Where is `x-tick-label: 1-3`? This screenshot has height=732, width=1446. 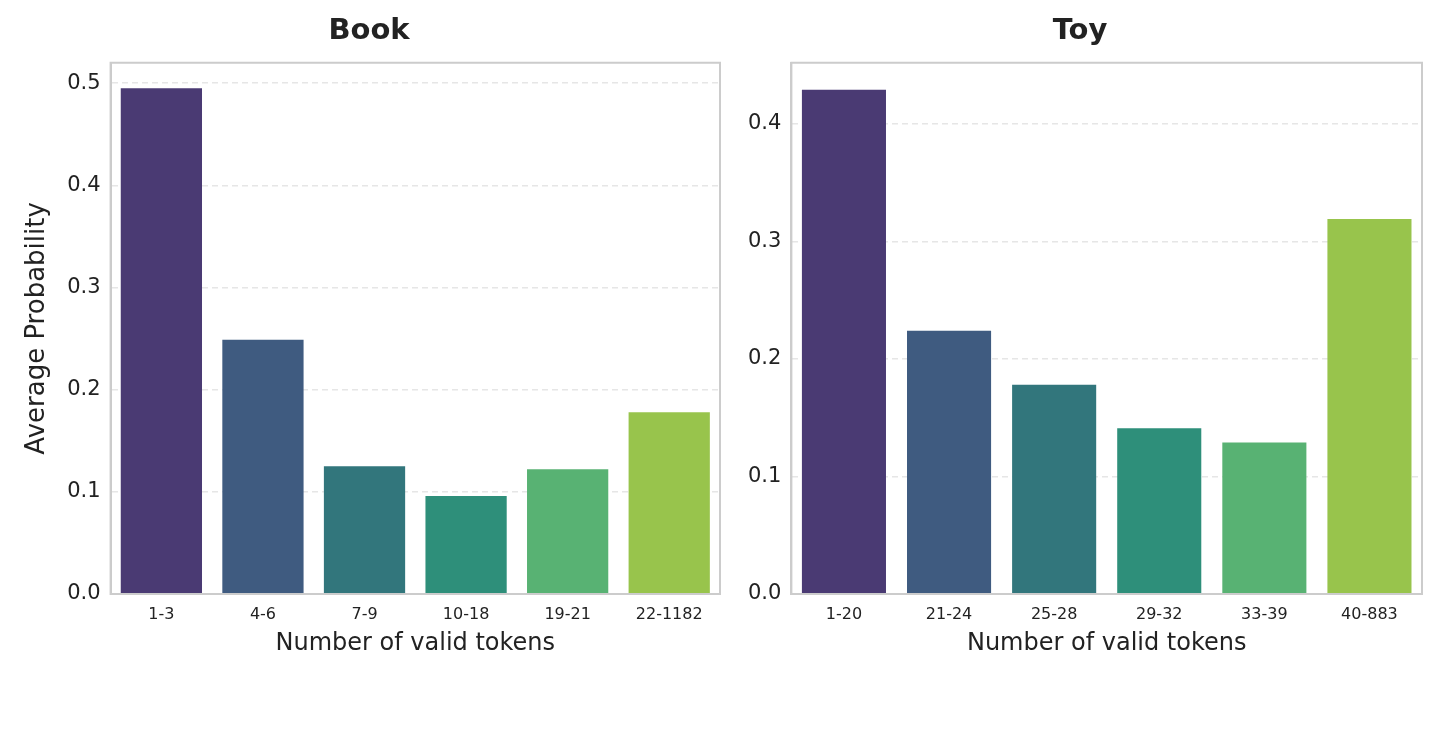
x-tick-label: 1-3 is located at coordinates (161, 613).